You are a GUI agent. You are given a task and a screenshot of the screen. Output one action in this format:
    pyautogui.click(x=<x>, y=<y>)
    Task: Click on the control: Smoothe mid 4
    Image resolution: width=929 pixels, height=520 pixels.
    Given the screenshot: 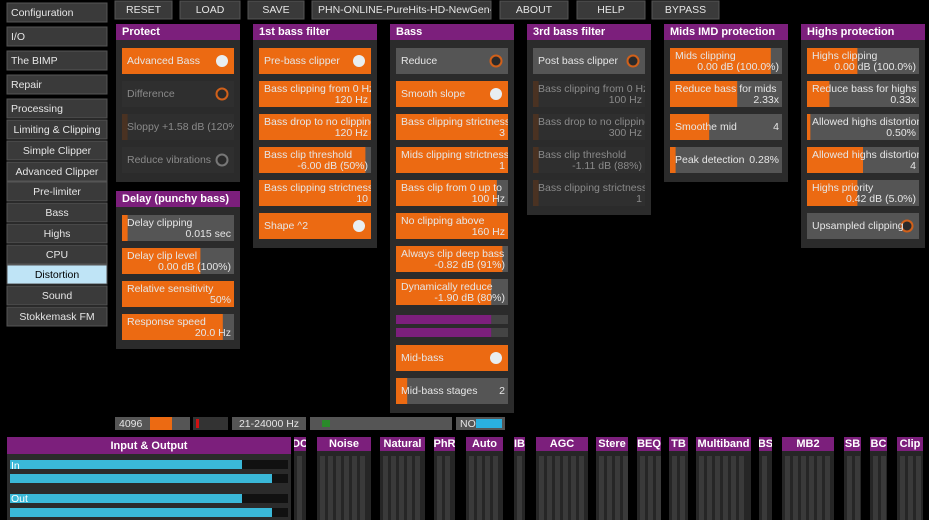 What is the action you would take?
    pyautogui.click(x=726, y=127)
    